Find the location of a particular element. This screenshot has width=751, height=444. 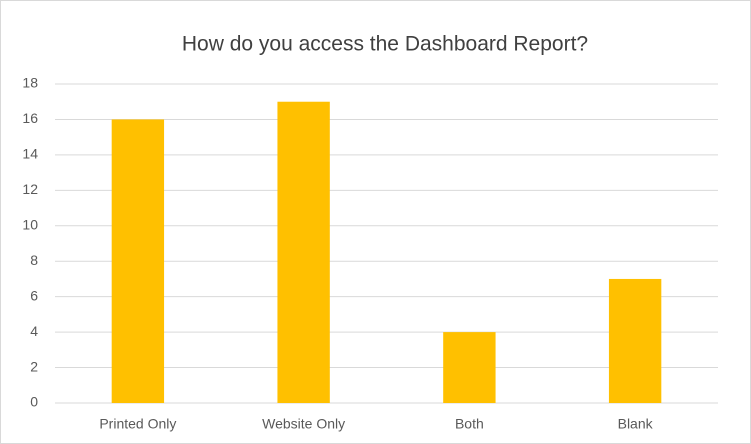

y-tick-label: 12 is located at coordinates (30, 189).